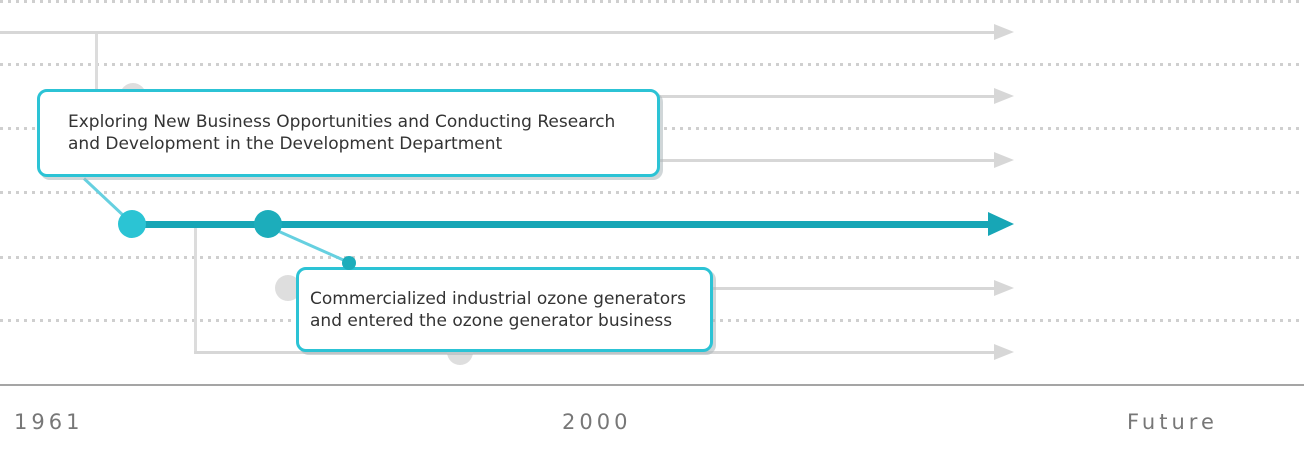 The width and height of the screenshot is (1304, 450). I want to click on timeline-row-highlight, so click(561, 224).